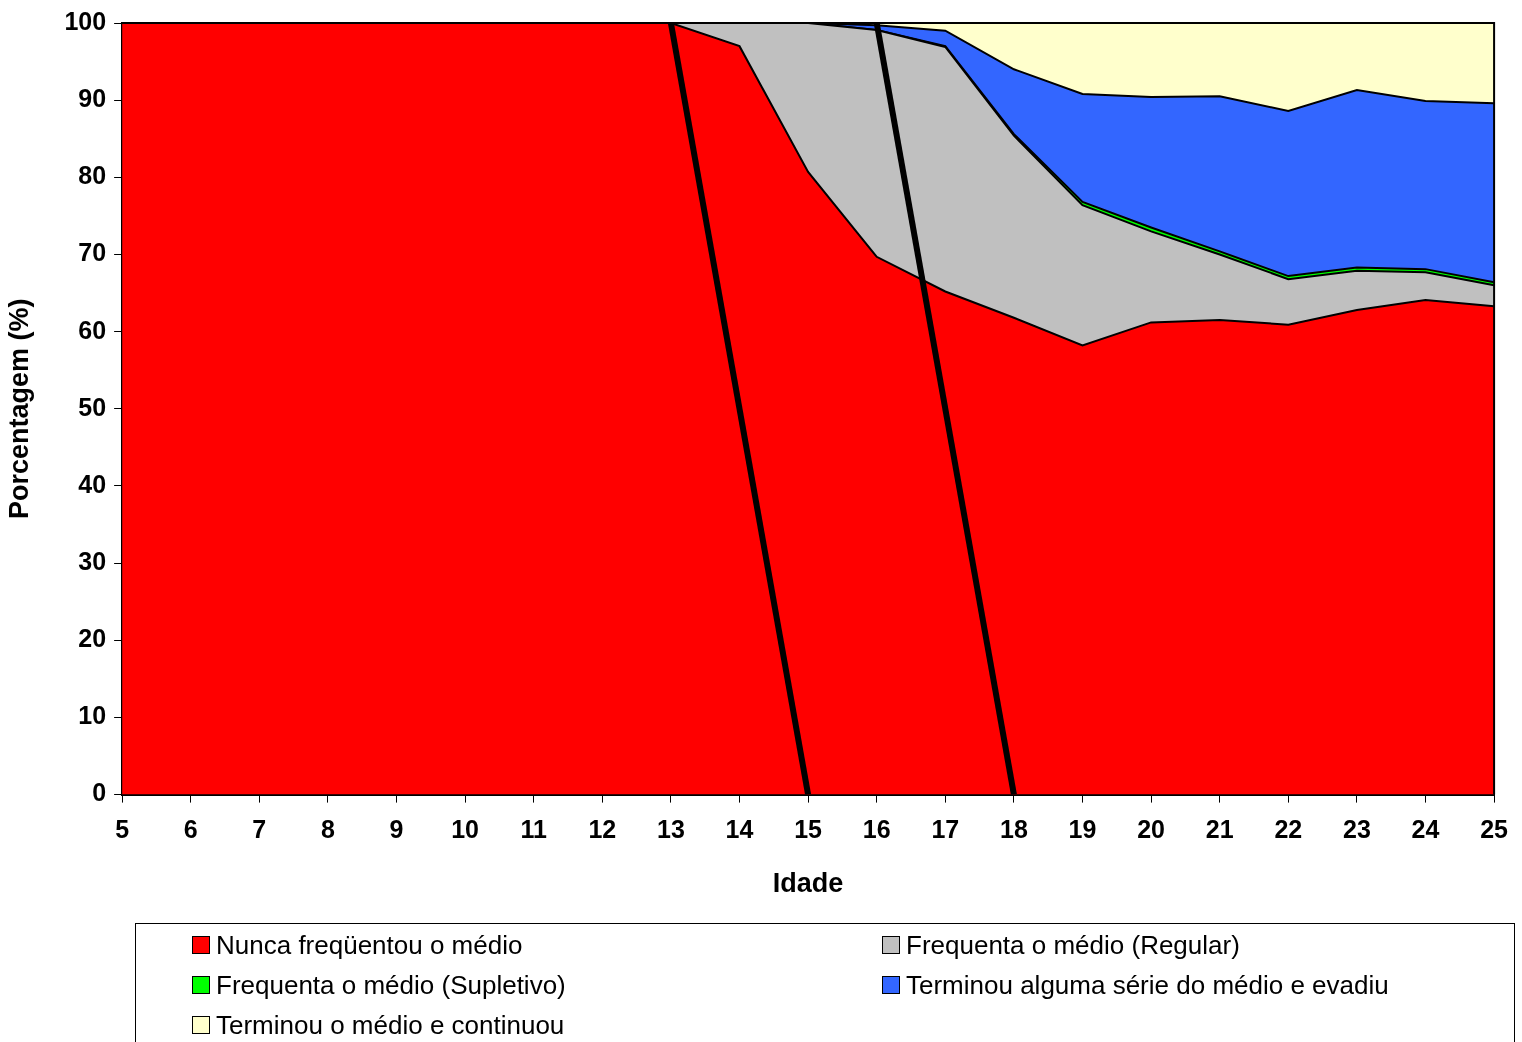 Image resolution: width=1522 pixels, height=1042 pixels. I want to click on y-tick-label: 20, so click(92, 638).